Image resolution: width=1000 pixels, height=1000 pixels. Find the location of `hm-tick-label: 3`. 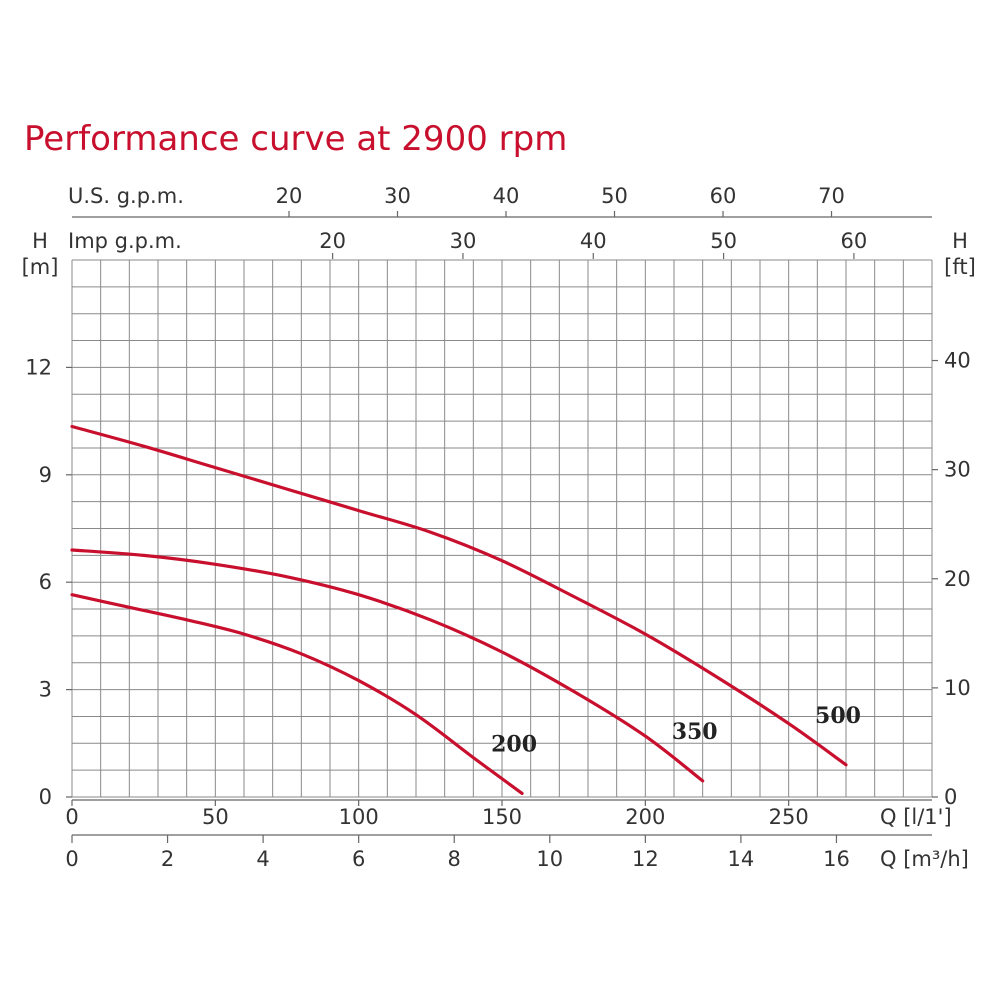

hm-tick-label: 3 is located at coordinates (45, 690).